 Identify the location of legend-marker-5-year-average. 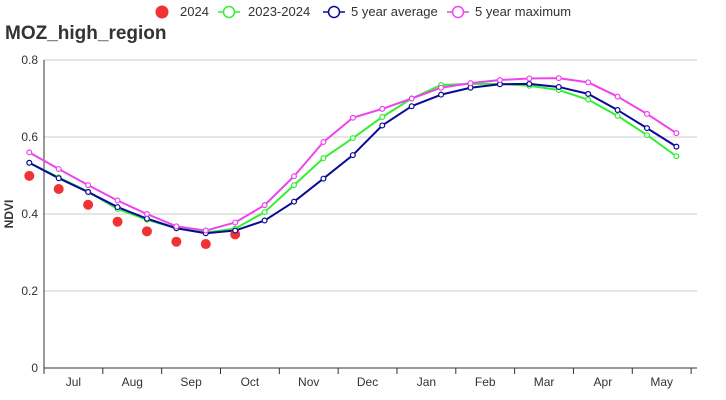
(334, 12).